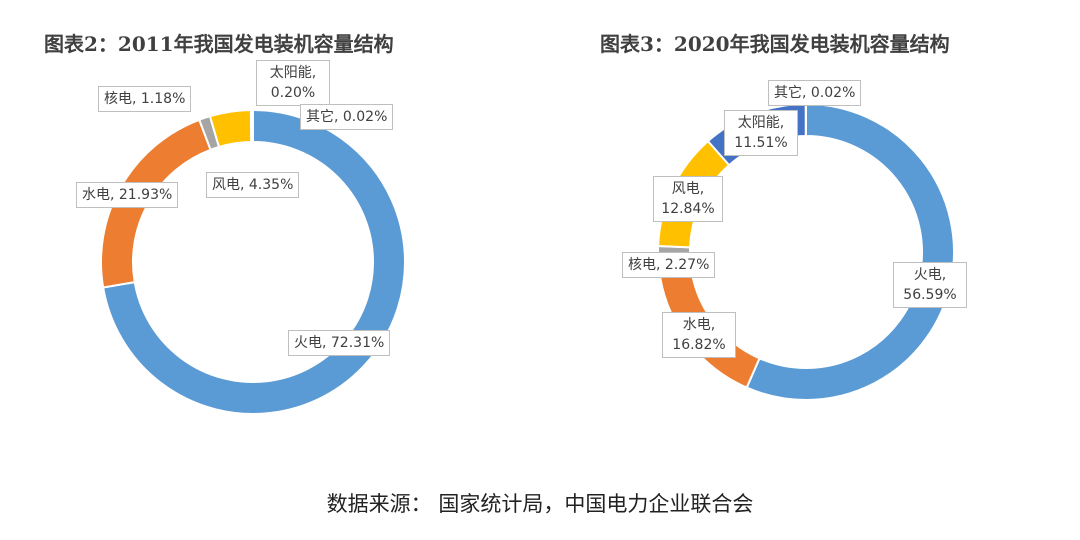 This screenshot has width=1080, height=540. Describe the element at coordinates (253, 185) in the screenshot. I see `chart1-label-wind: 风电, 4.35%` at that location.